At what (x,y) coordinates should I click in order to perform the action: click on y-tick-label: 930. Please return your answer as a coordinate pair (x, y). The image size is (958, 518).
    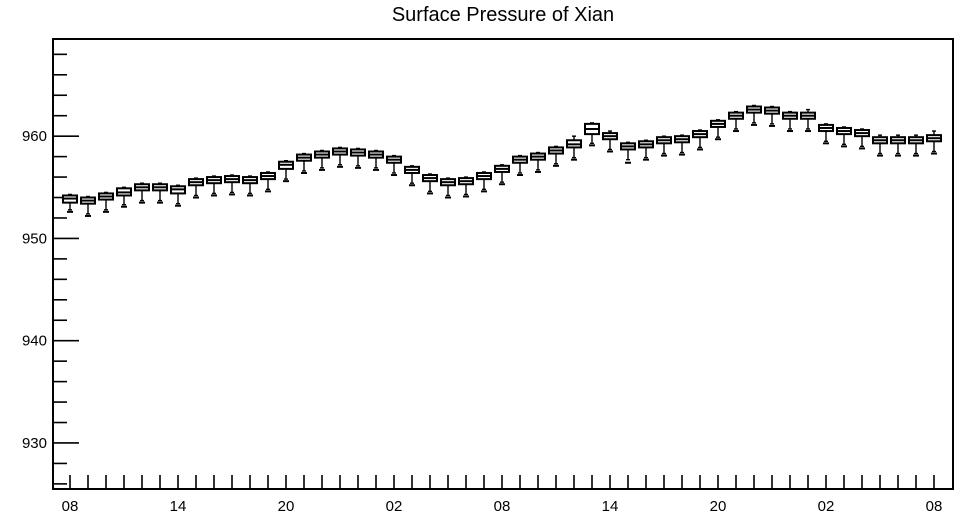
    Looking at the image, I should click on (34, 443).